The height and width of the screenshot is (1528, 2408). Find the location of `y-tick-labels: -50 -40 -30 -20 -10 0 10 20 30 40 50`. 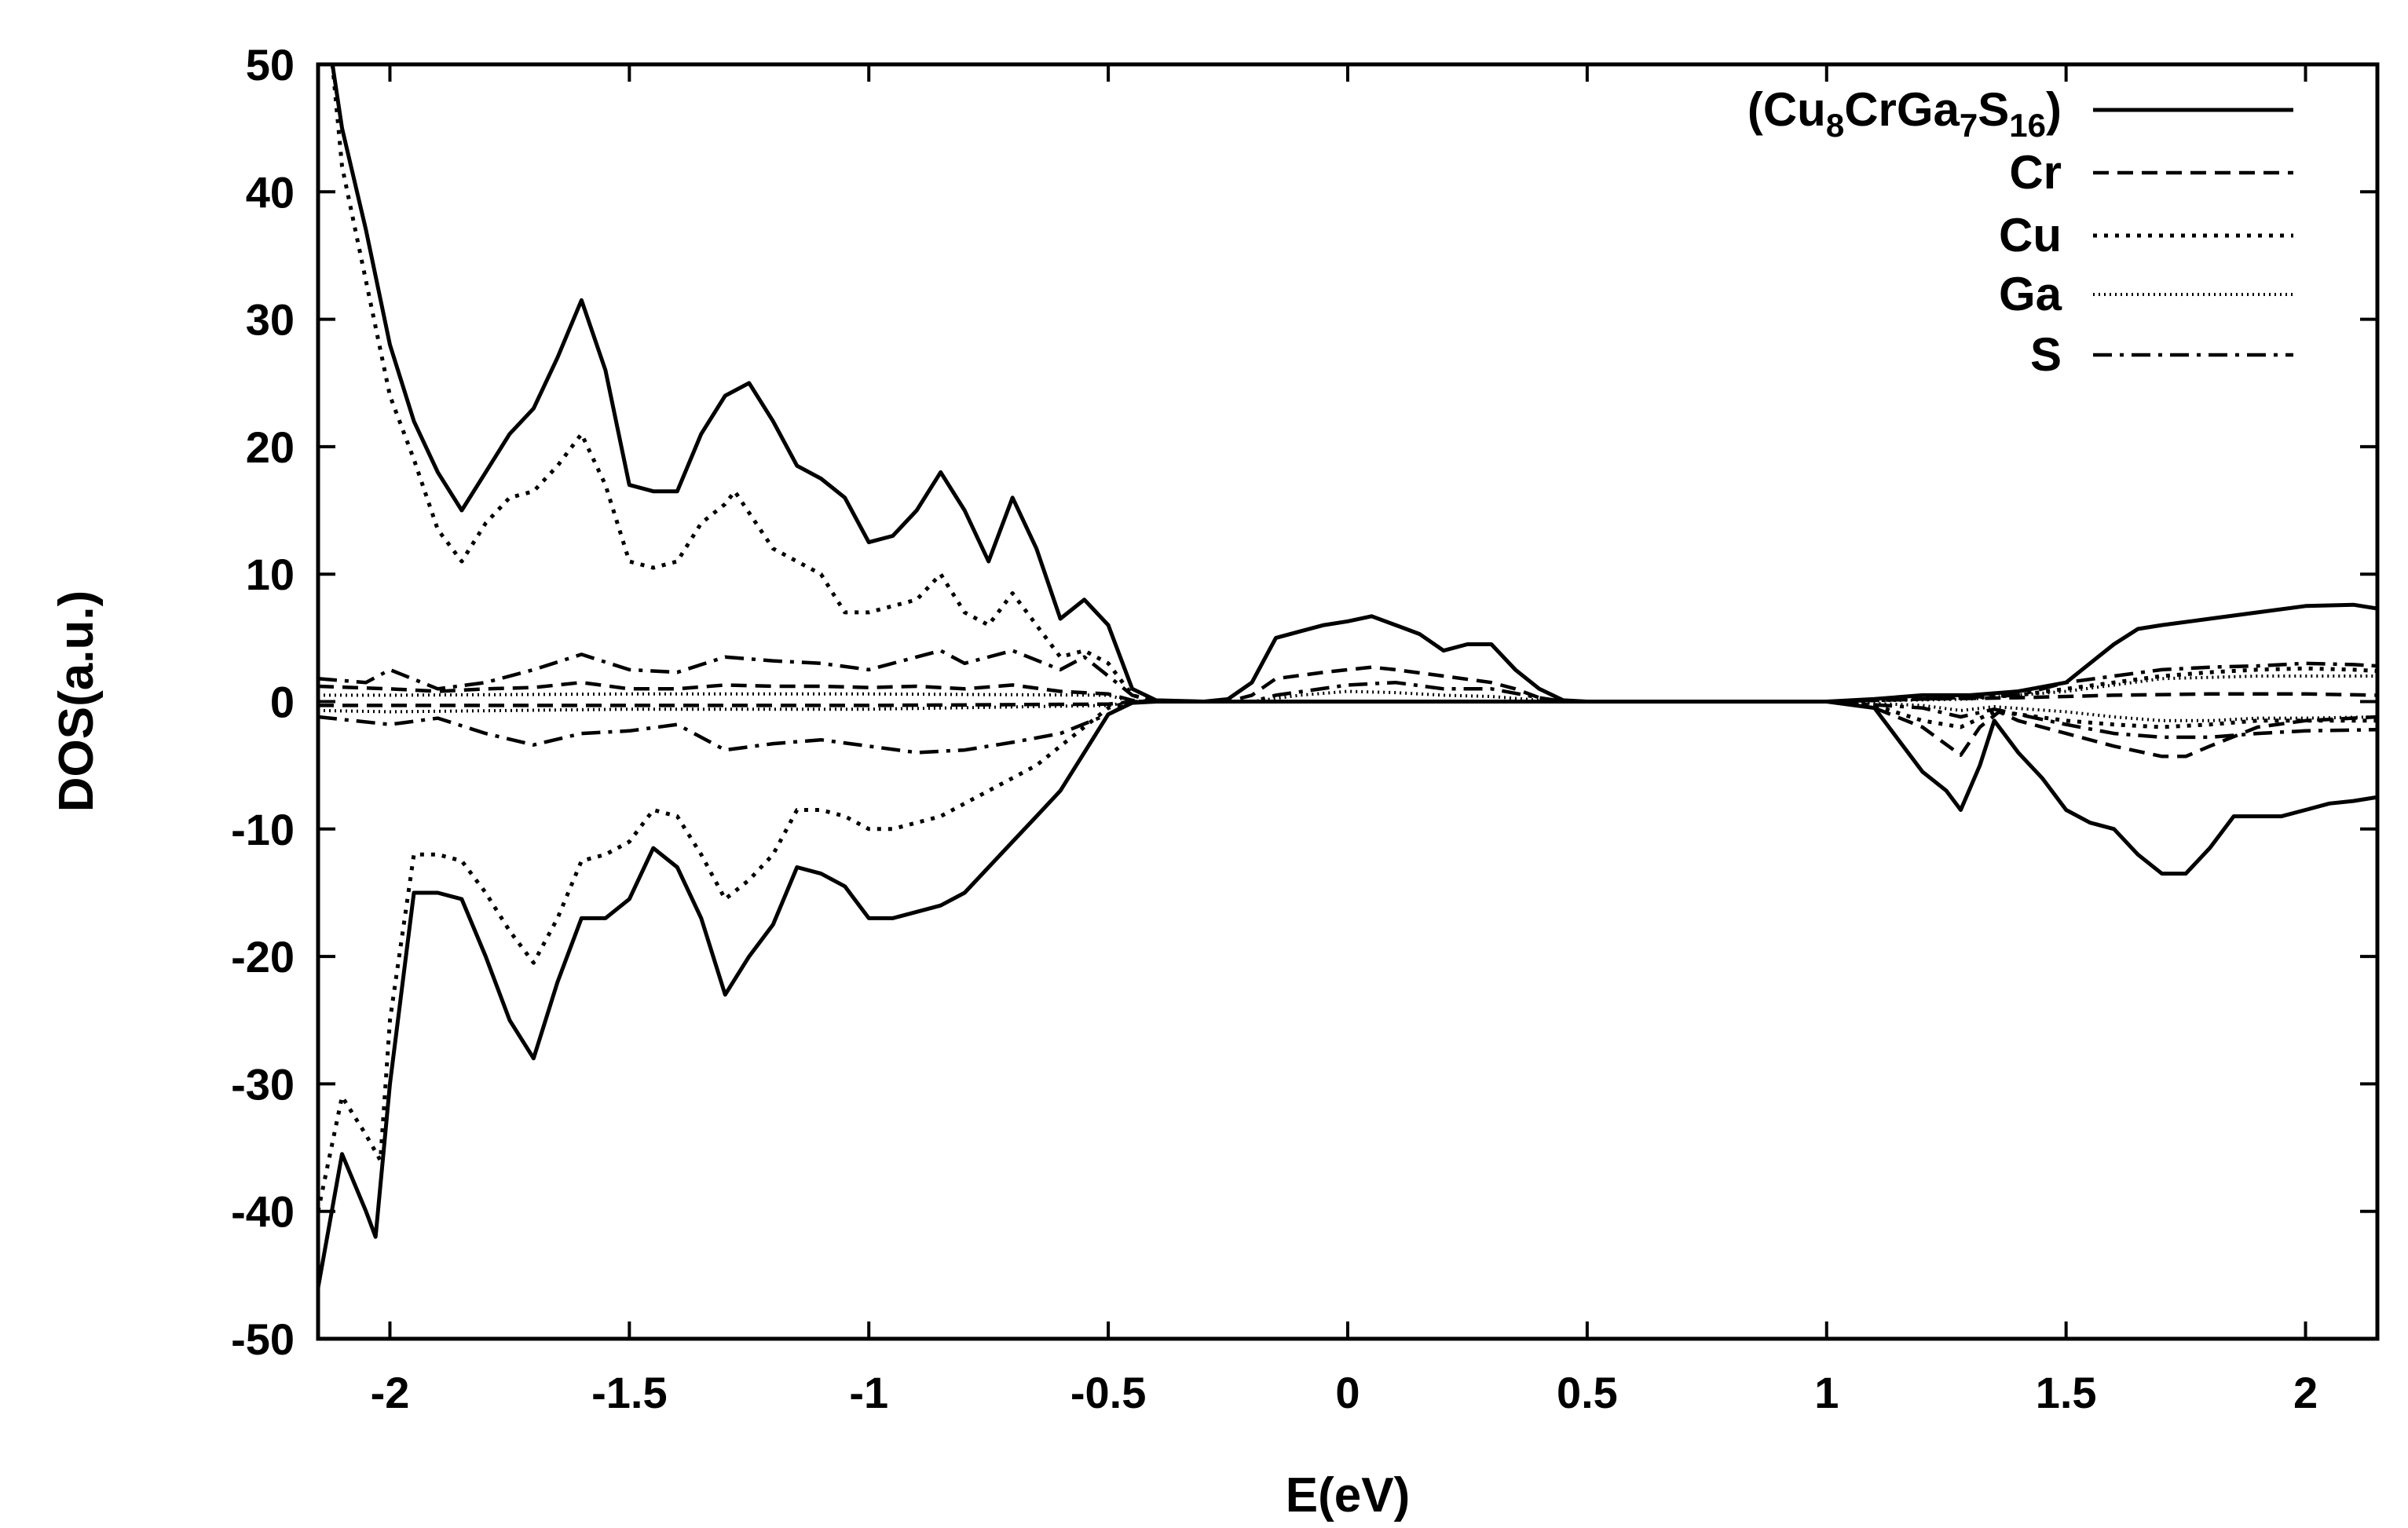

y-tick-labels: -50 -40 -30 -20 -10 0 10 20 30 40 50 is located at coordinates (263, 702).